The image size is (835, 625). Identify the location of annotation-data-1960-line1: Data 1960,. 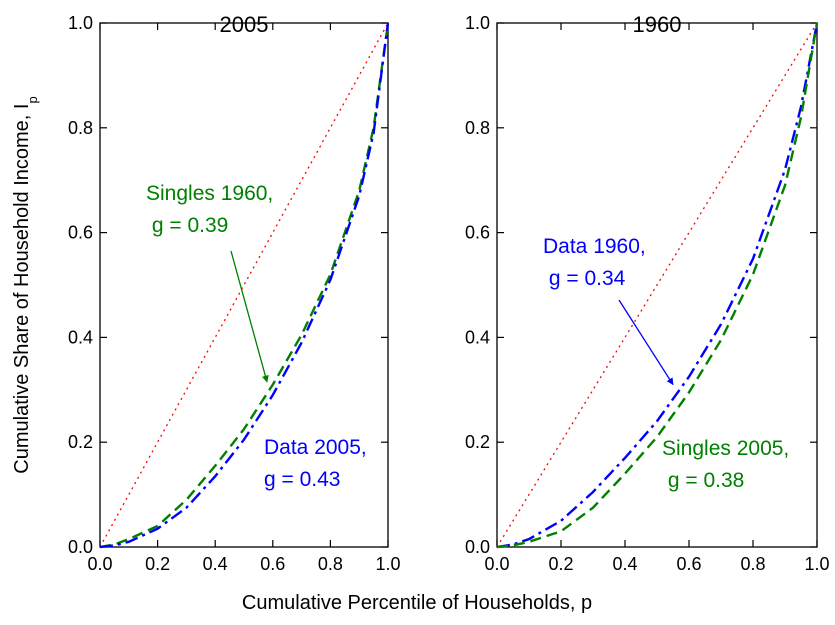
(594, 246).